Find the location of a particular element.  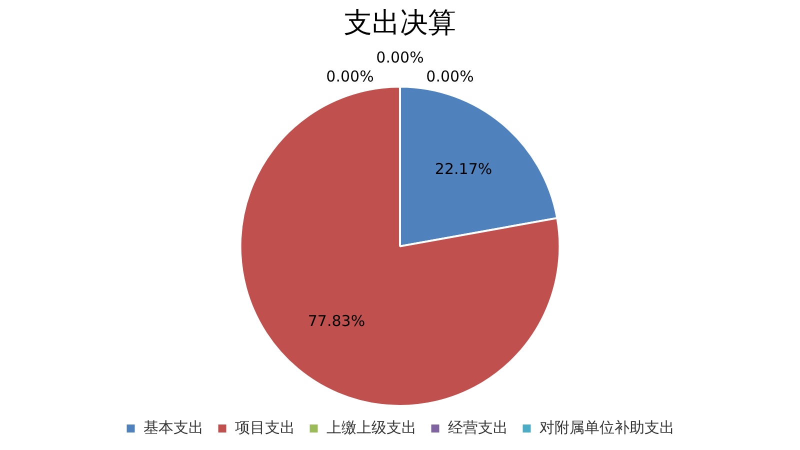

data-label: 22.17% is located at coordinates (463, 169).